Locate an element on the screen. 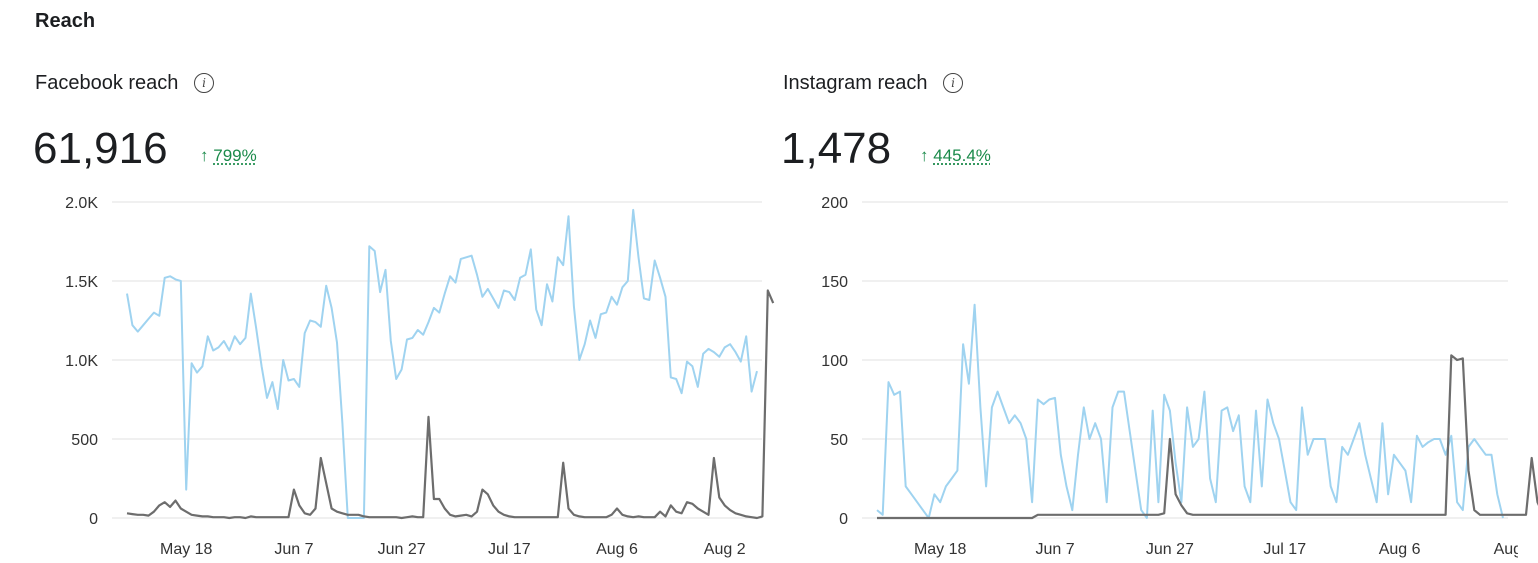 This screenshot has height=563, width=1538. x-tick-label: Aug 2 is located at coordinates (725, 549).